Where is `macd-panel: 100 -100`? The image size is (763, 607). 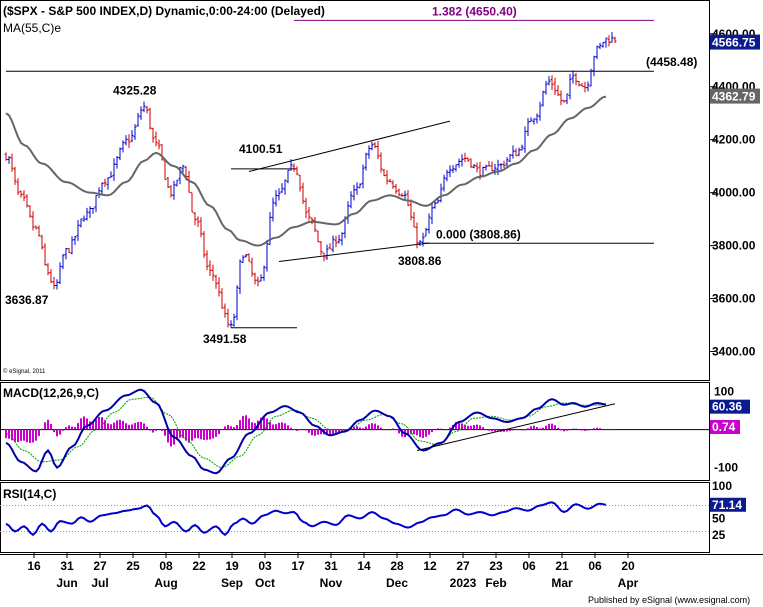 macd-panel: 100 -100 is located at coordinates (369, 430).